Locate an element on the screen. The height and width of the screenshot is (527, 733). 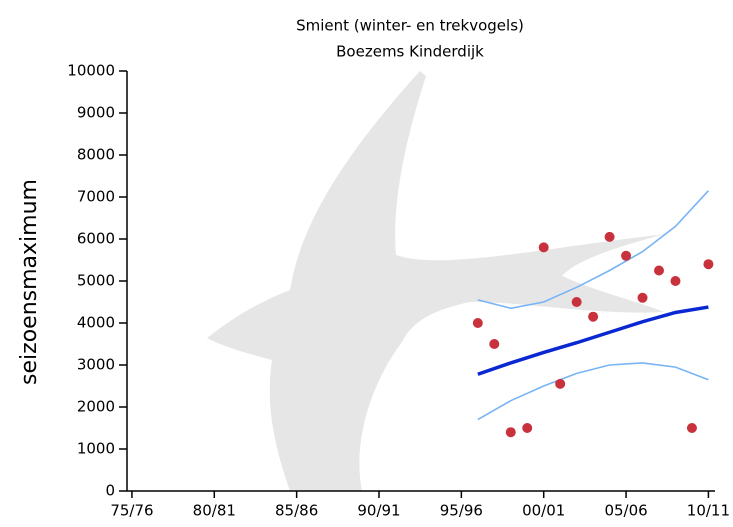
x-tick-label: 95/96 is located at coordinates (461, 511).